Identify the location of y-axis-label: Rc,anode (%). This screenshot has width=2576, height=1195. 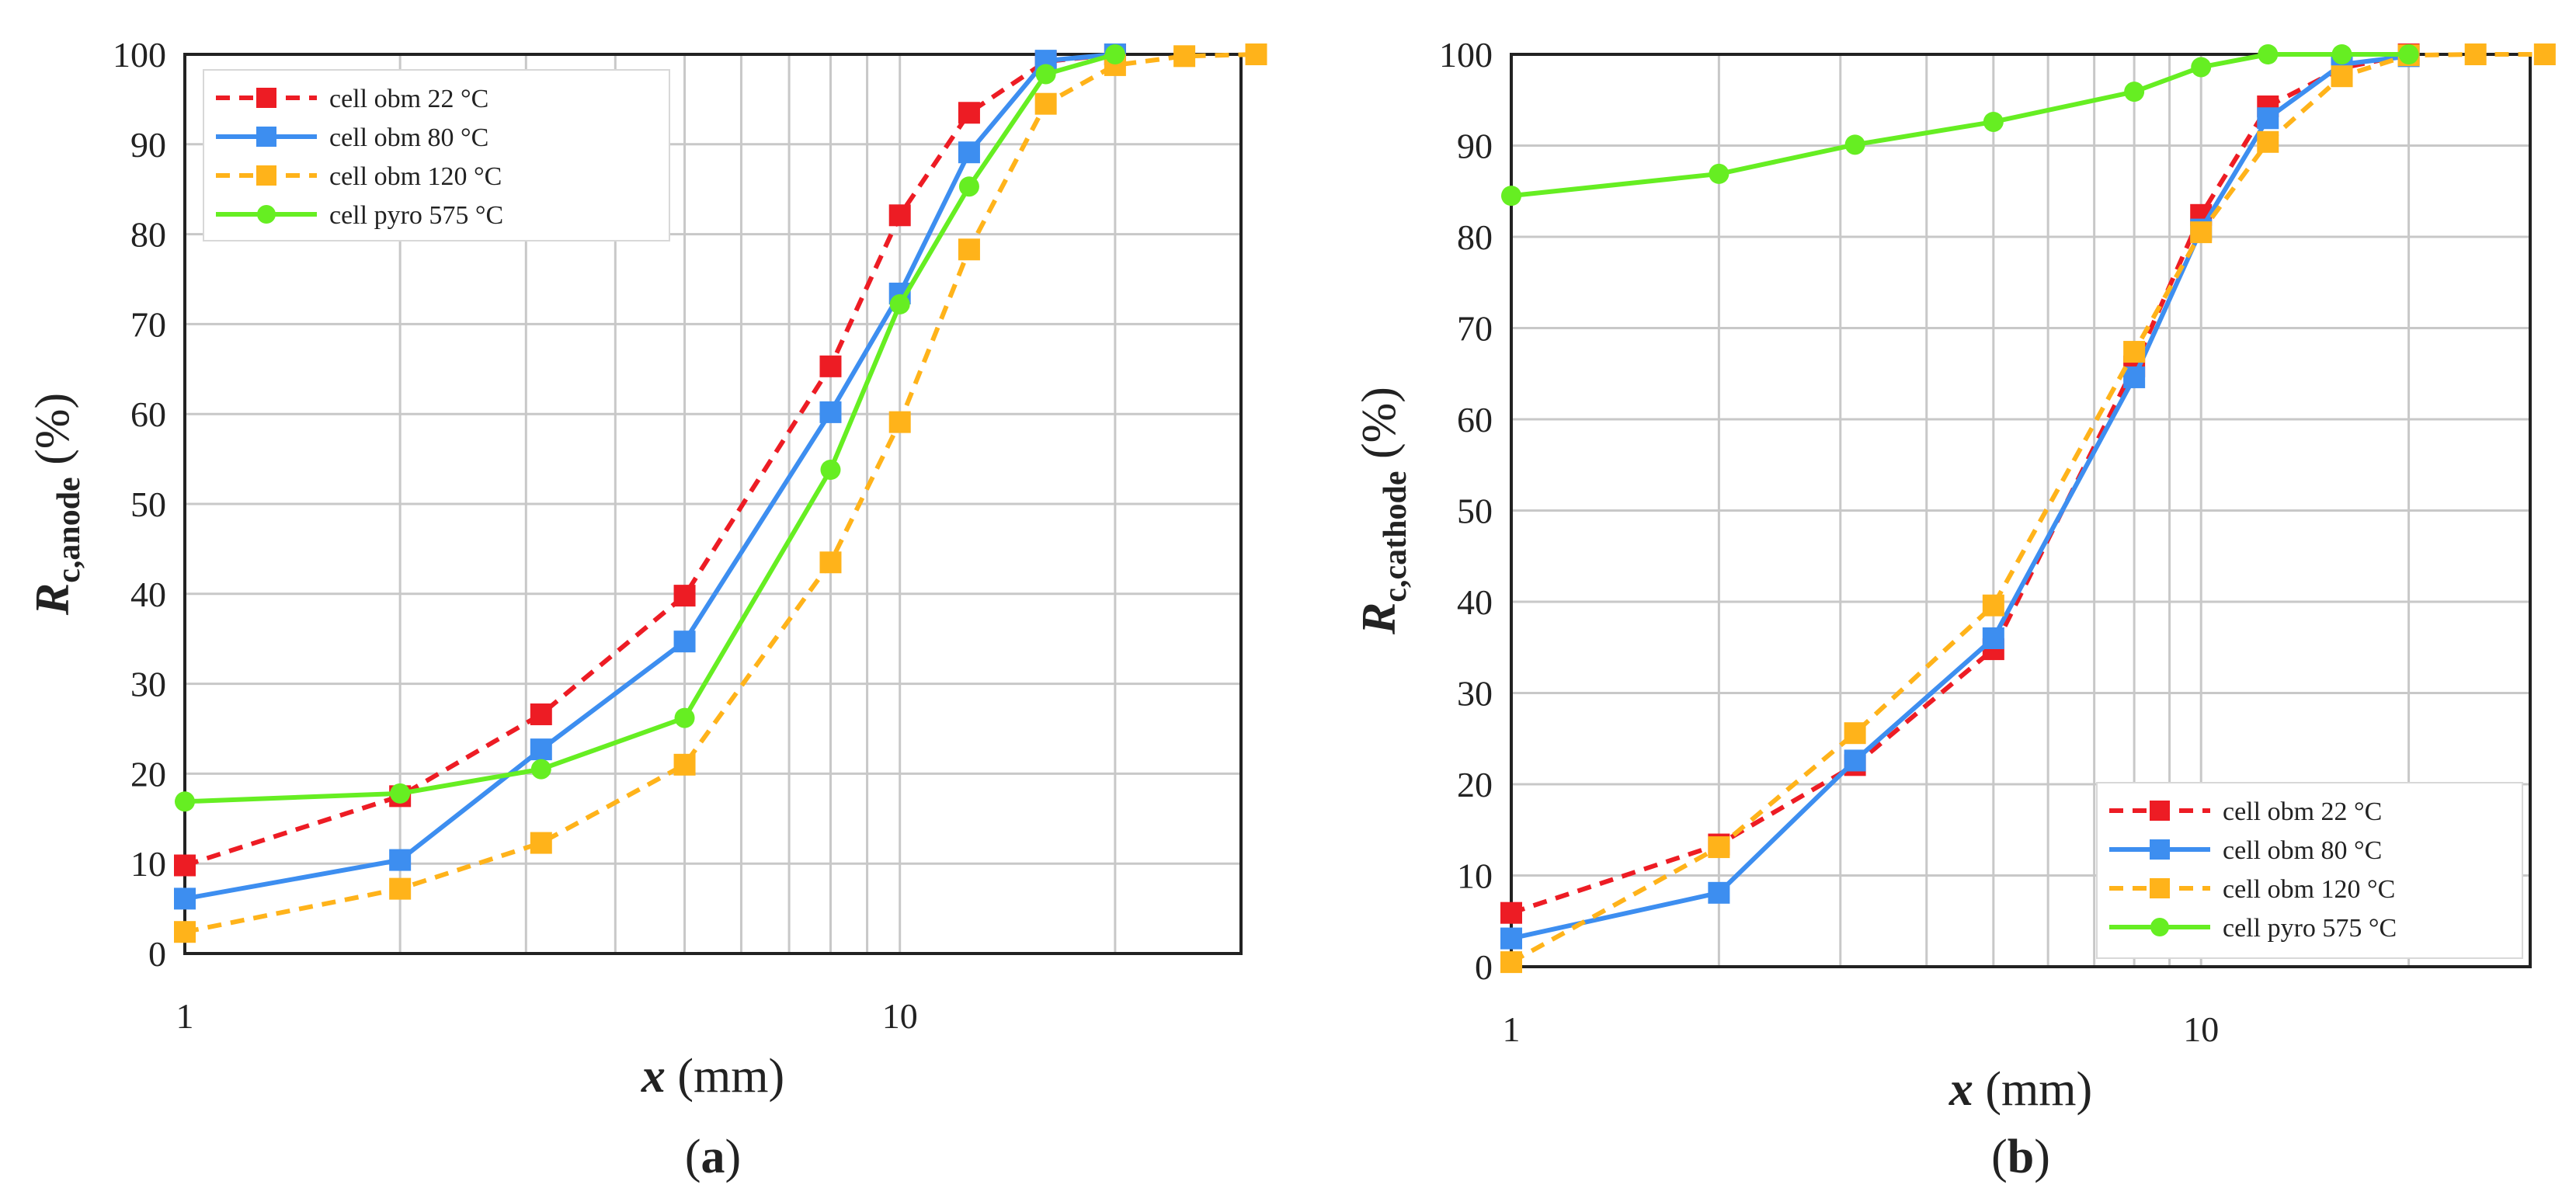
(56, 504).